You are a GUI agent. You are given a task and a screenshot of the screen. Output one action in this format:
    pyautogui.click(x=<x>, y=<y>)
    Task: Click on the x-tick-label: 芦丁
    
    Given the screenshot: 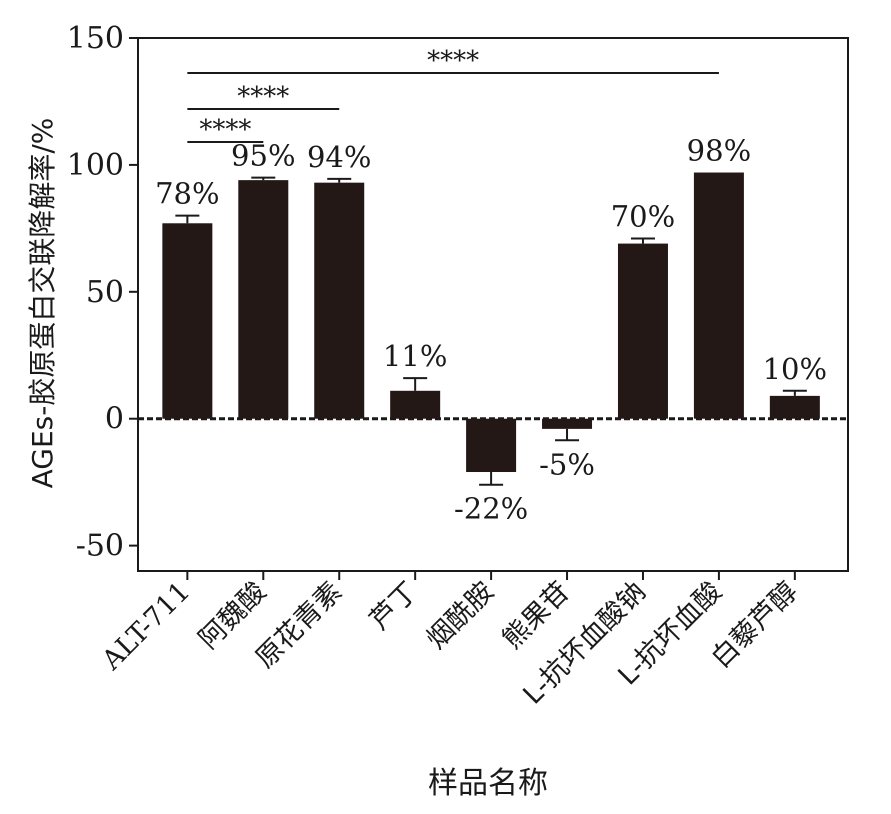 What is the action you would take?
    pyautogui.click(x=394, y=606)
    